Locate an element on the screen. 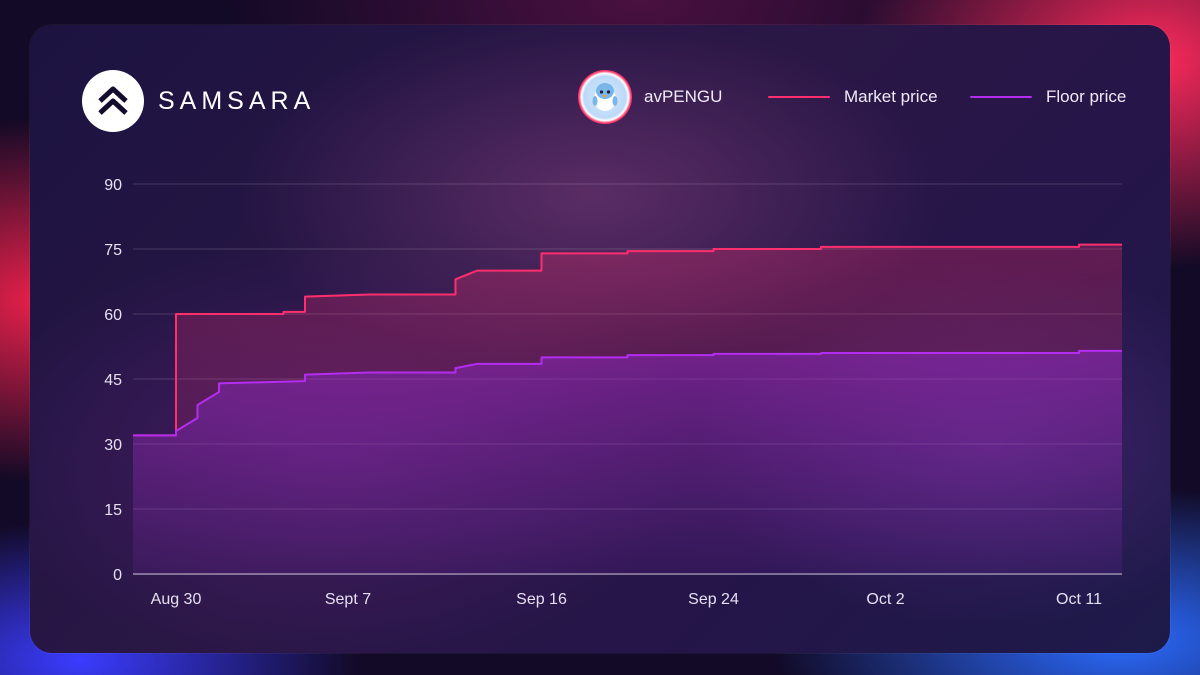  double-chevron-up-icon is located at coordinates (113, 100).